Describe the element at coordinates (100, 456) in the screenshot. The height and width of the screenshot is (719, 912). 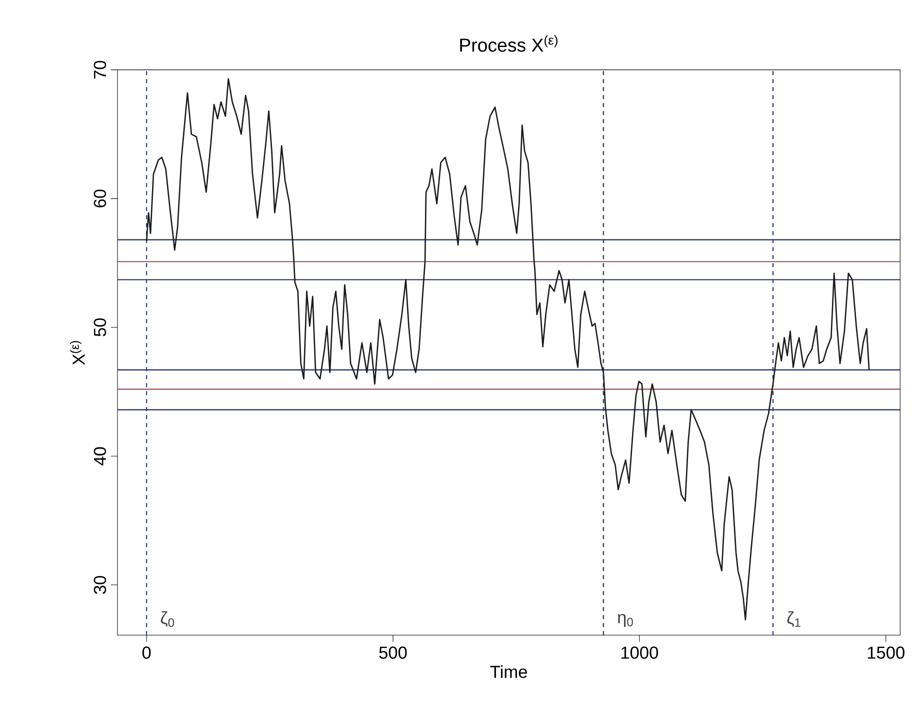
I see `y-tick-label: 40` at that location.